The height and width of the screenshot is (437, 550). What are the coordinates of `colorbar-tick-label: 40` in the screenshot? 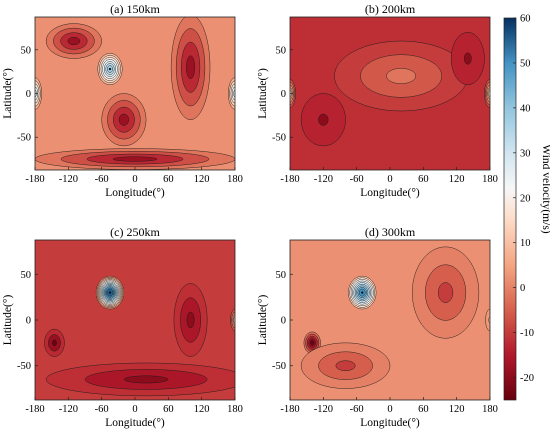 It's located at (525, 108).